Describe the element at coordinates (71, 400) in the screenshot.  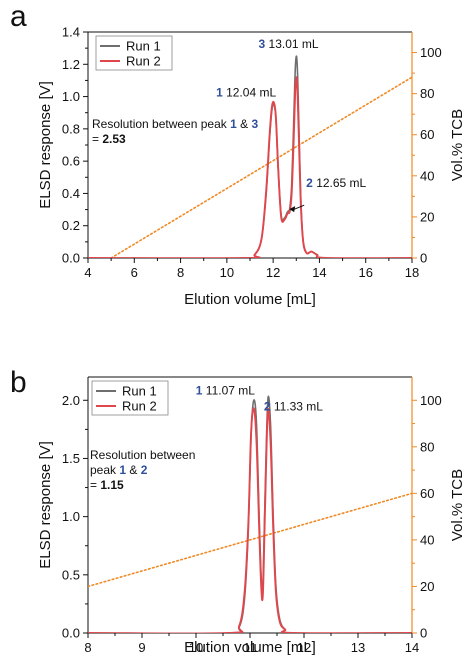
I see `y-tick-label: 2.0` at that location.